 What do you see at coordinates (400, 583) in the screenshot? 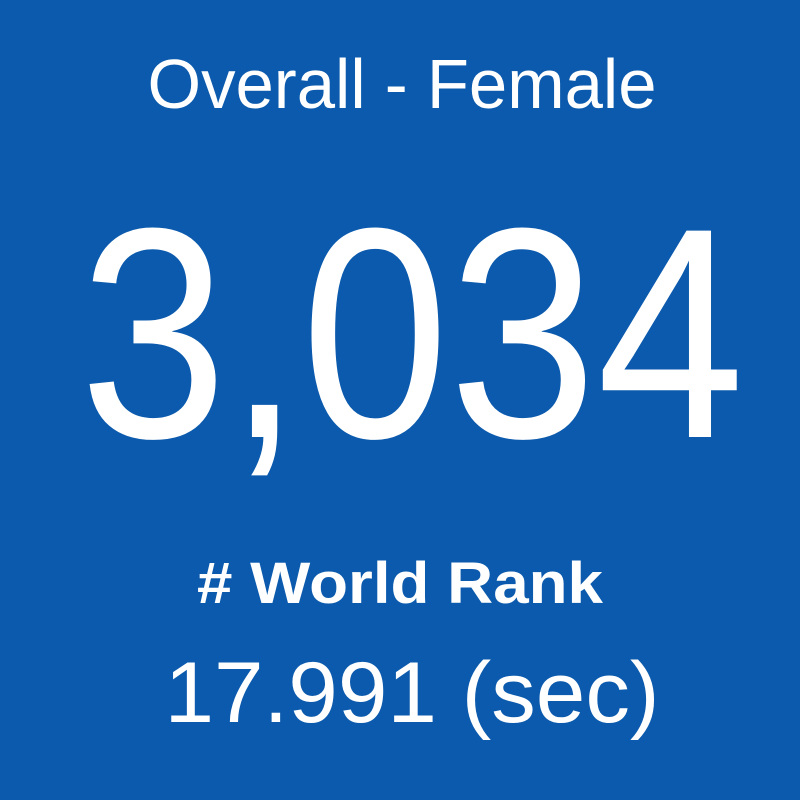
I see `rank-label: # World Rank` at bounding box center [400, 583].